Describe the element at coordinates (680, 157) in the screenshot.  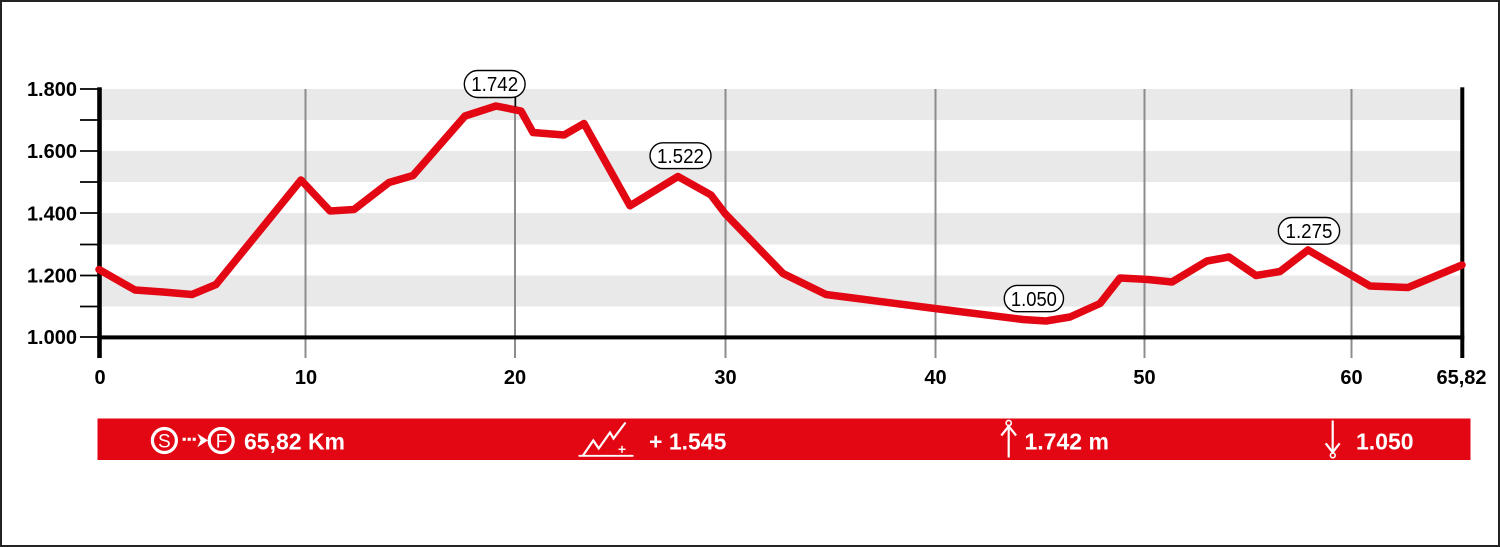
I see `svg-text: 1.522` at that location.